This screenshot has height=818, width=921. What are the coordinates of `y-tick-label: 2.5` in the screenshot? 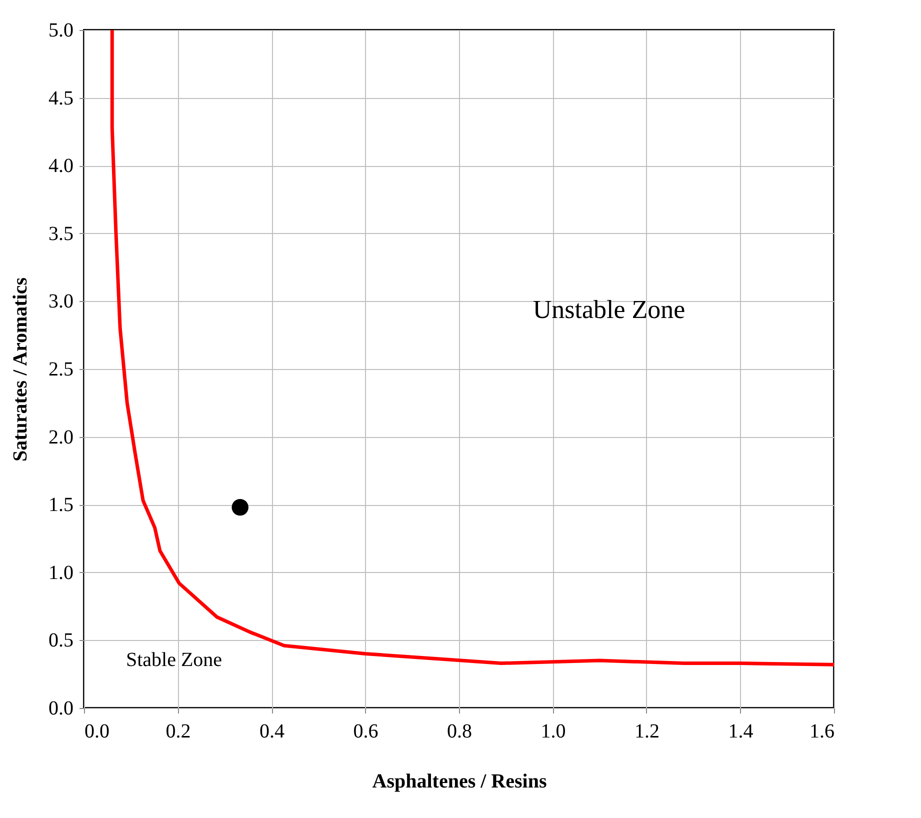 It's located at (61, 369).